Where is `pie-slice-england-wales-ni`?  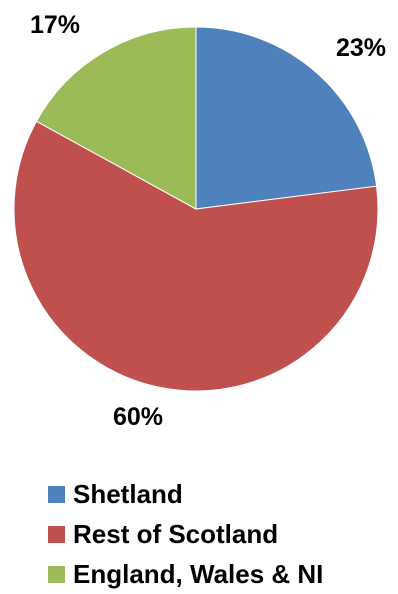
pie-slice-england-wales-ni is located at coordinates (116, 118).